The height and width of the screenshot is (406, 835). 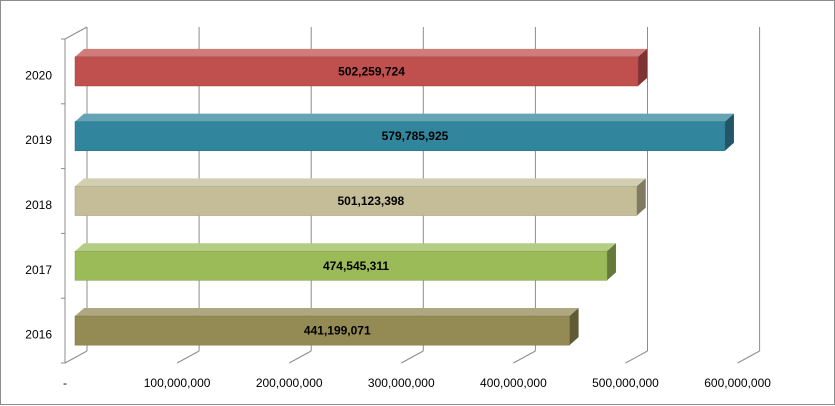 What do you see at coordinates (737, 383) in the screenshot?
I see `x-tick-label: 600,000,000` at bounding box center [737, 383].